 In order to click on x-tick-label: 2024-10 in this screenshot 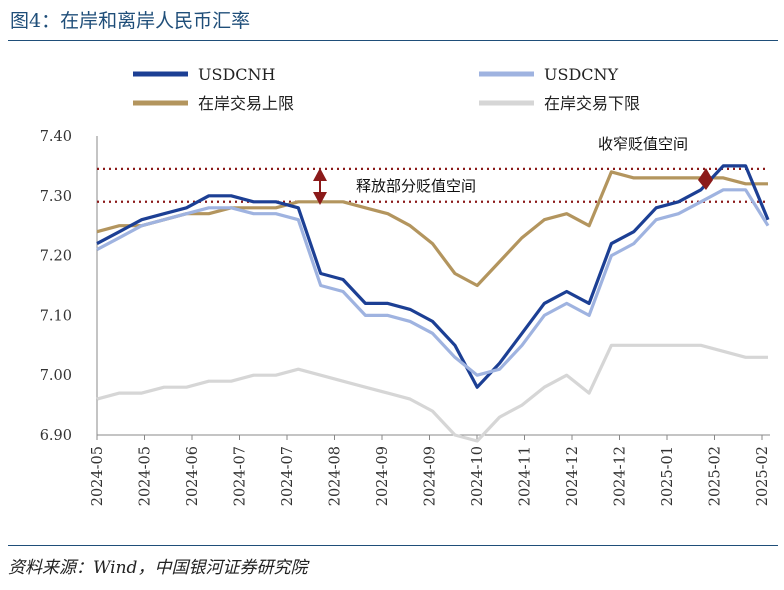, I will do `click(478, 476)`.